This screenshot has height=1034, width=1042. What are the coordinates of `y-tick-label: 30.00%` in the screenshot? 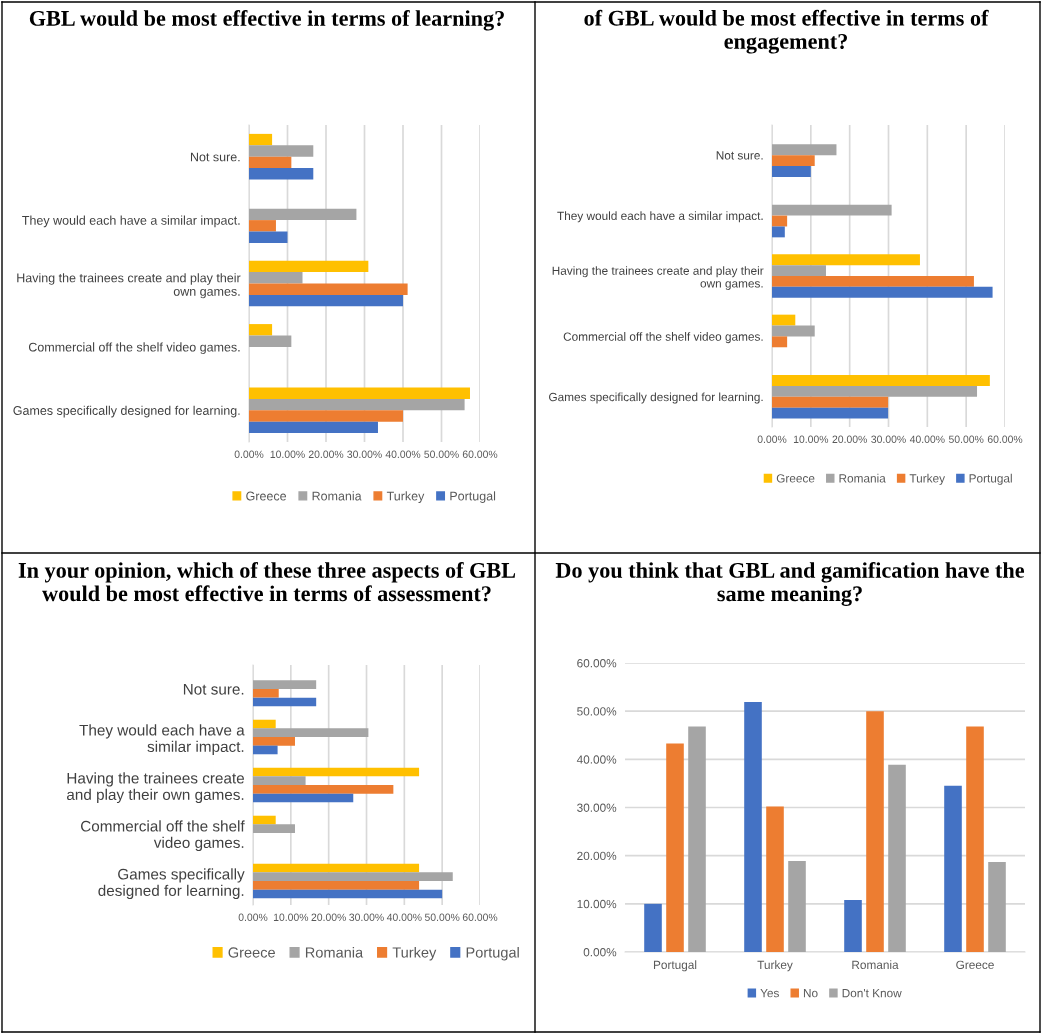 It's located at (597, 807).